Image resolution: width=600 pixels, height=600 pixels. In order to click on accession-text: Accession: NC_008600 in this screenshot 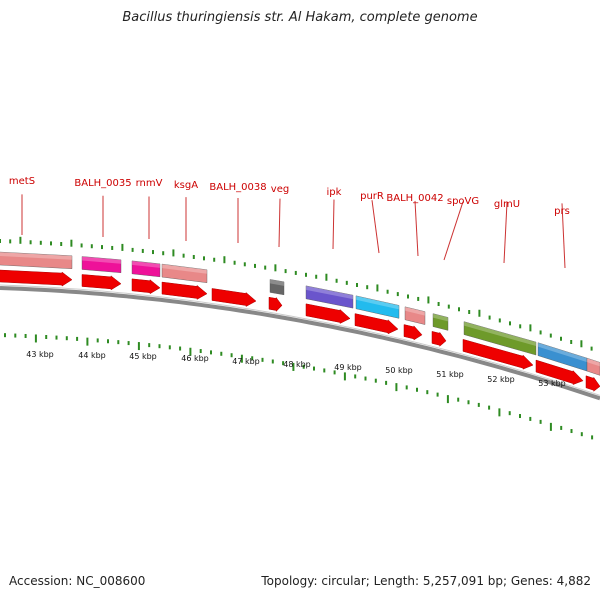, I will do `click(77, 581)`.